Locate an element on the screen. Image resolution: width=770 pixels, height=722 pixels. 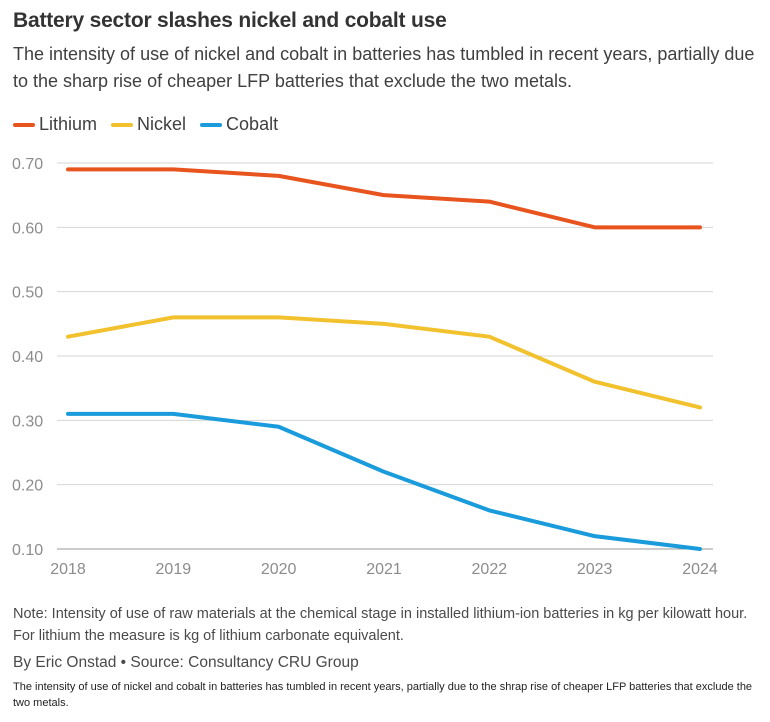
y-tick-label: 0.20 is located at coordinates (27, 486).